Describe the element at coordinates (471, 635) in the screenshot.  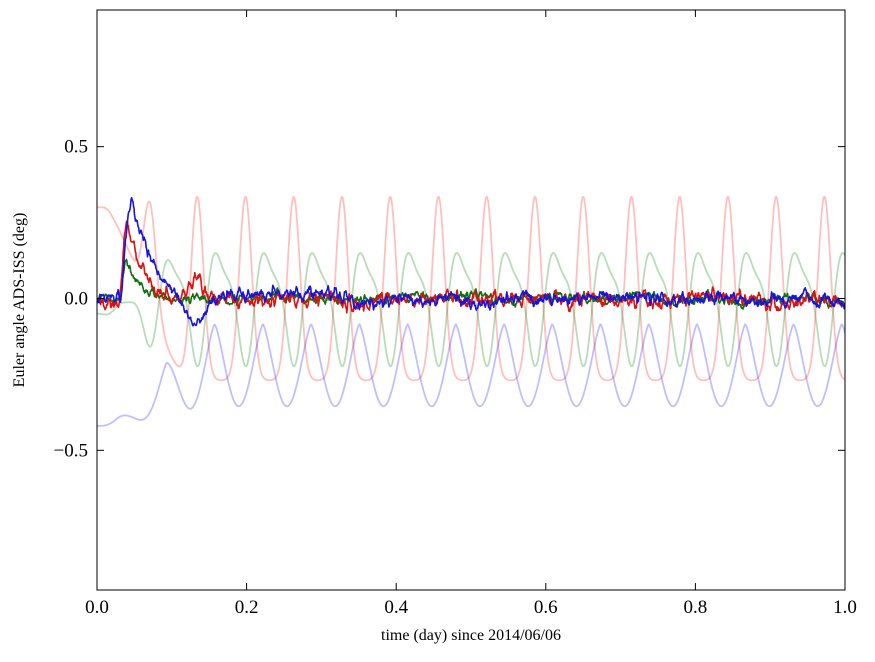
I see `x-axis-label: time (day) since 2014/06/06` at that location.